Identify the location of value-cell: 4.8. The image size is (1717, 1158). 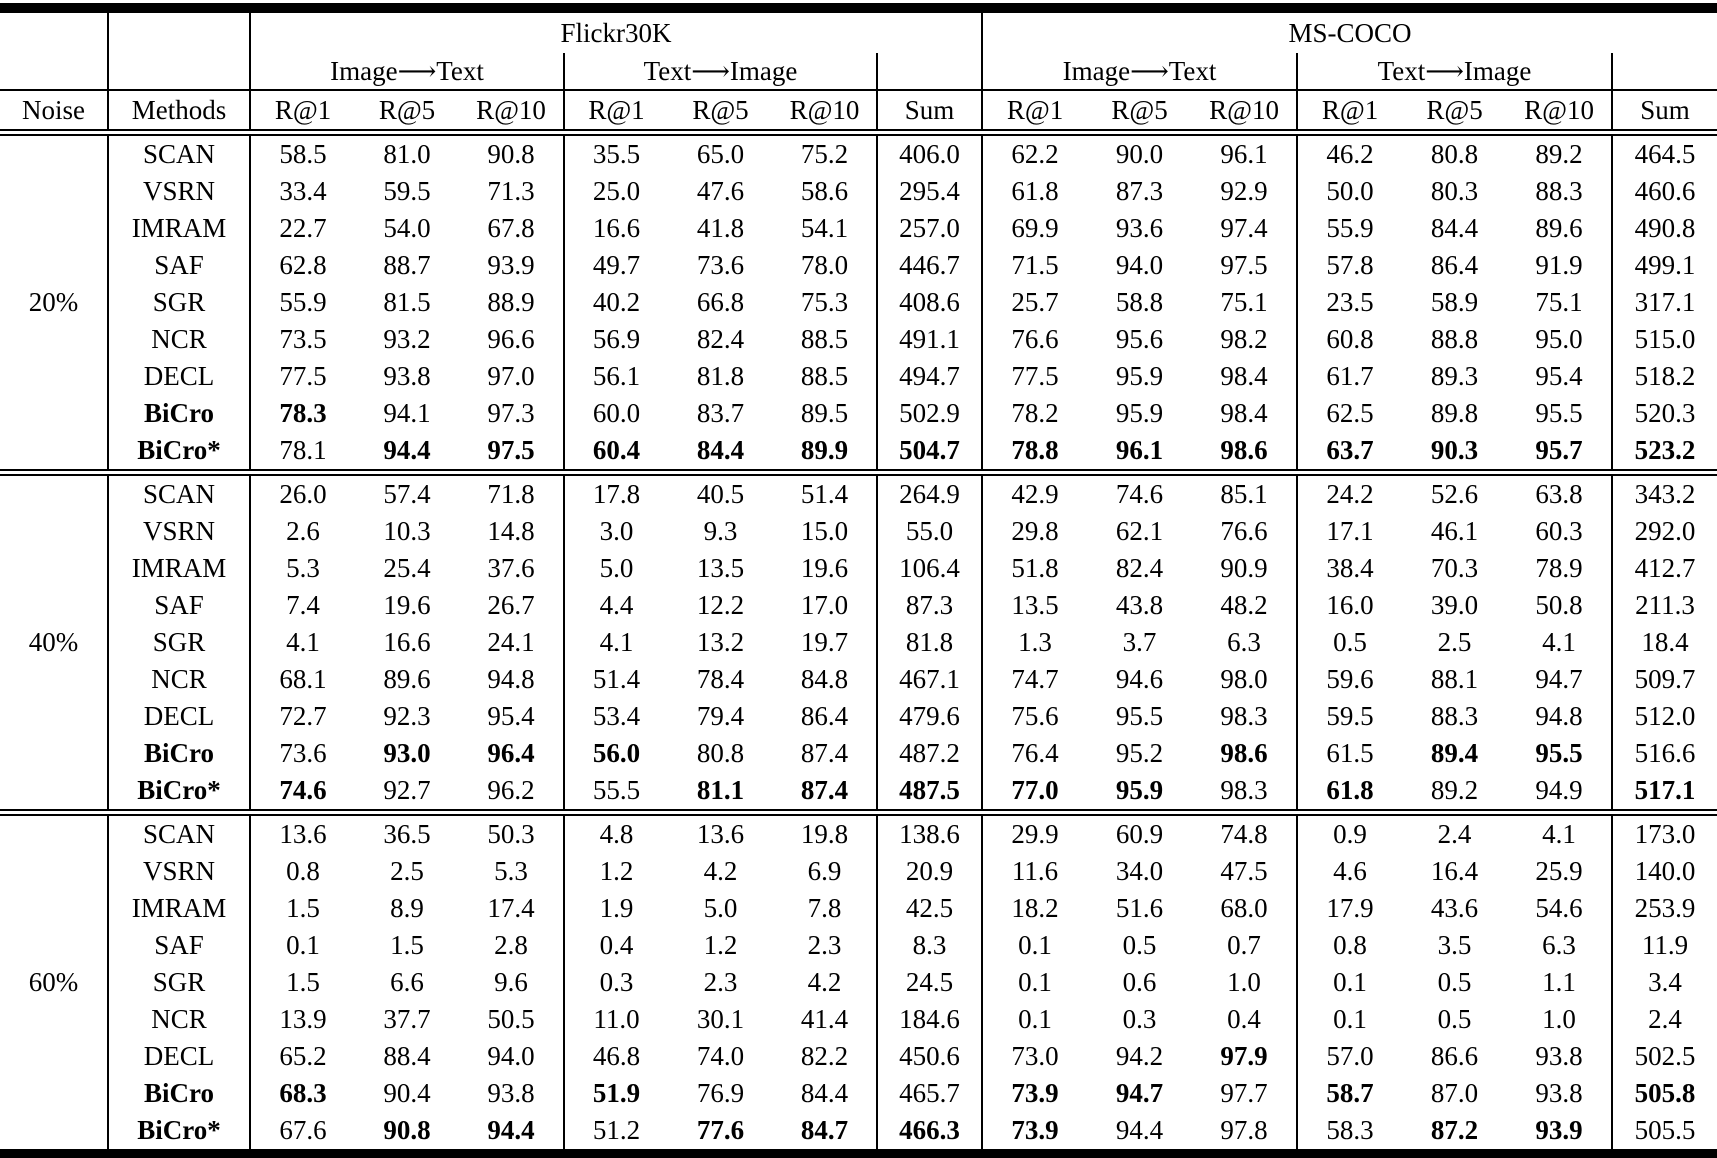
(616, 834).